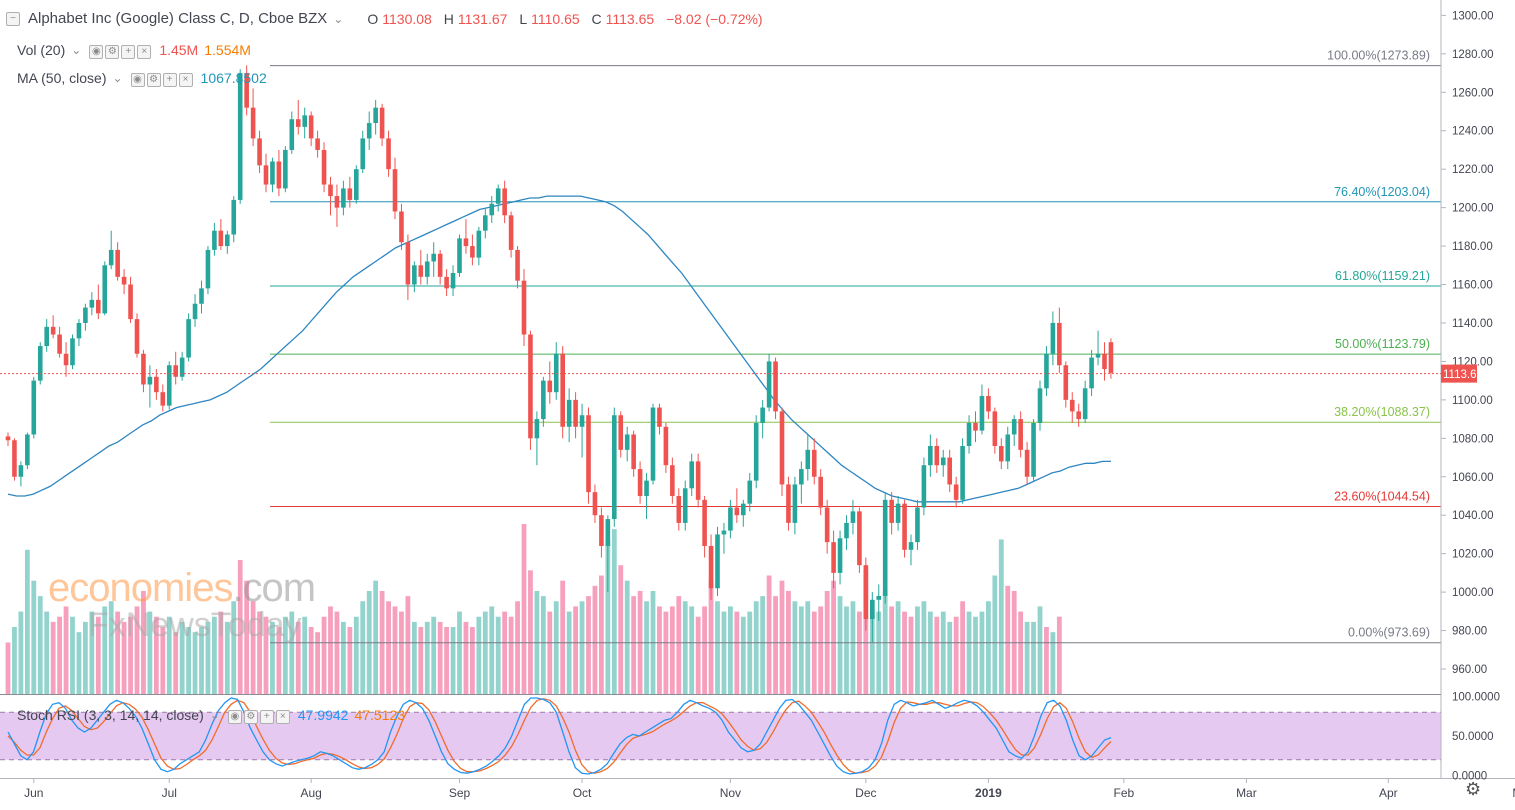 Image resolution: width=1515 pixels, height=810 pixels. Describe the element at coordinates (1469, 777) in the screenshot. I see `stoch-tick-label: 0.0000` at that location.